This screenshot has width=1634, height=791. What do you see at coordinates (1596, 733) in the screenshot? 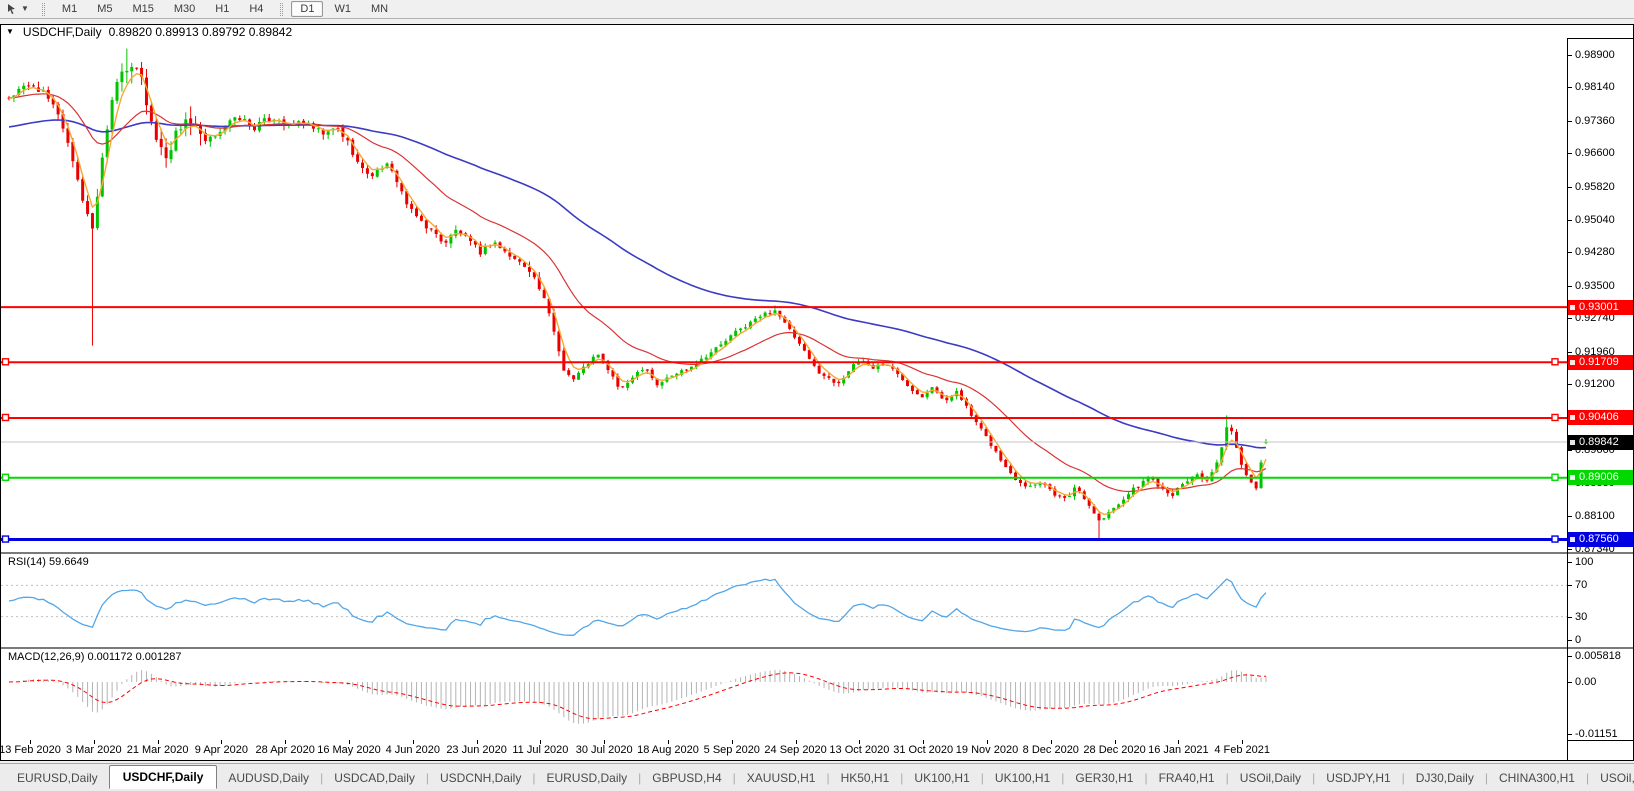
I see `macd-axis-label: -0.01151` at bounding box center [1596, 733].